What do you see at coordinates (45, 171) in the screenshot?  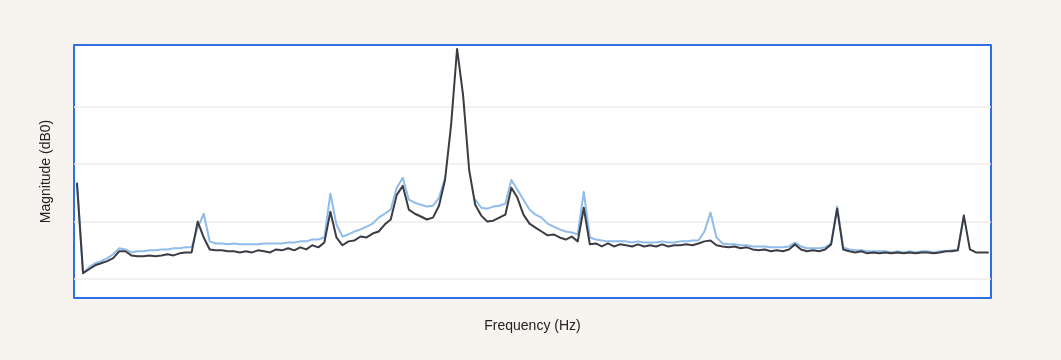 I see `y-axis-title: Magnitude (dB0)` at bounding box center [45, 171].